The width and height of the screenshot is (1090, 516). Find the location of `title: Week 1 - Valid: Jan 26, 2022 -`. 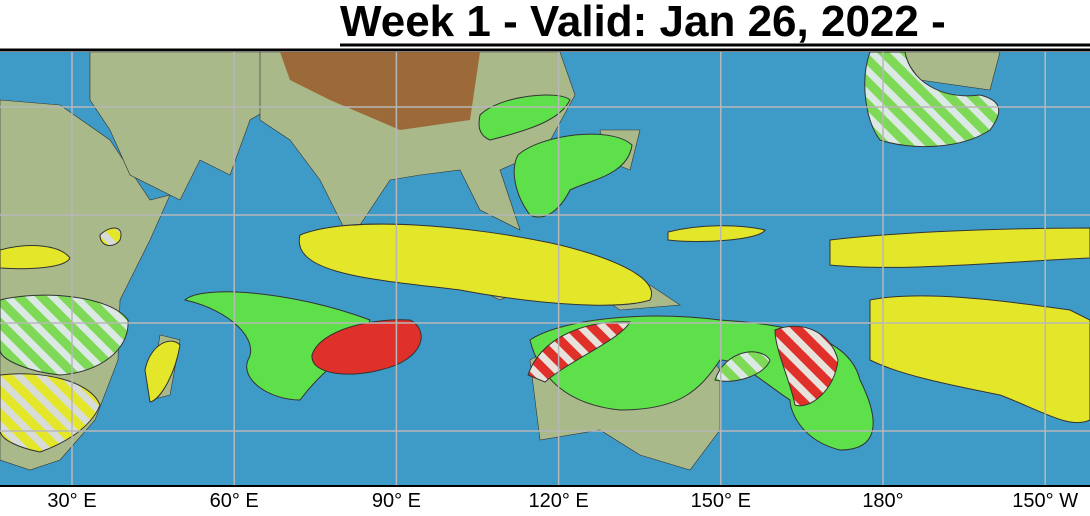

title: Week 1 - Valid: Jan 26, 2022 - is located at coordinates (643, 23).